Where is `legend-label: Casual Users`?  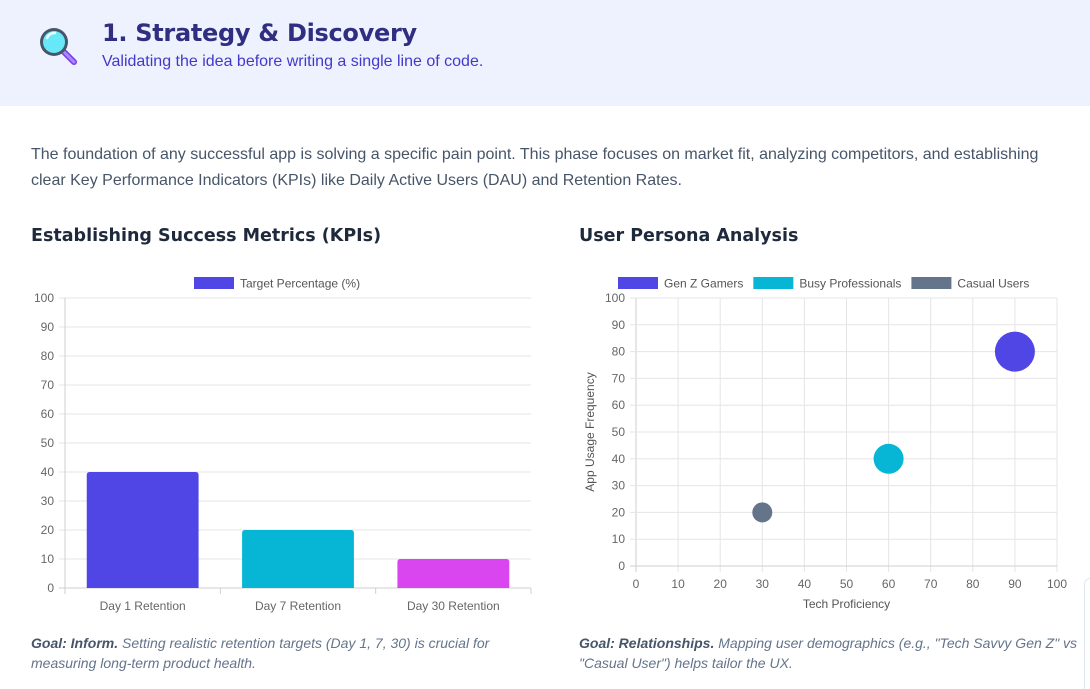
legend-label: Casual Users is located at coordinates (993, 284).